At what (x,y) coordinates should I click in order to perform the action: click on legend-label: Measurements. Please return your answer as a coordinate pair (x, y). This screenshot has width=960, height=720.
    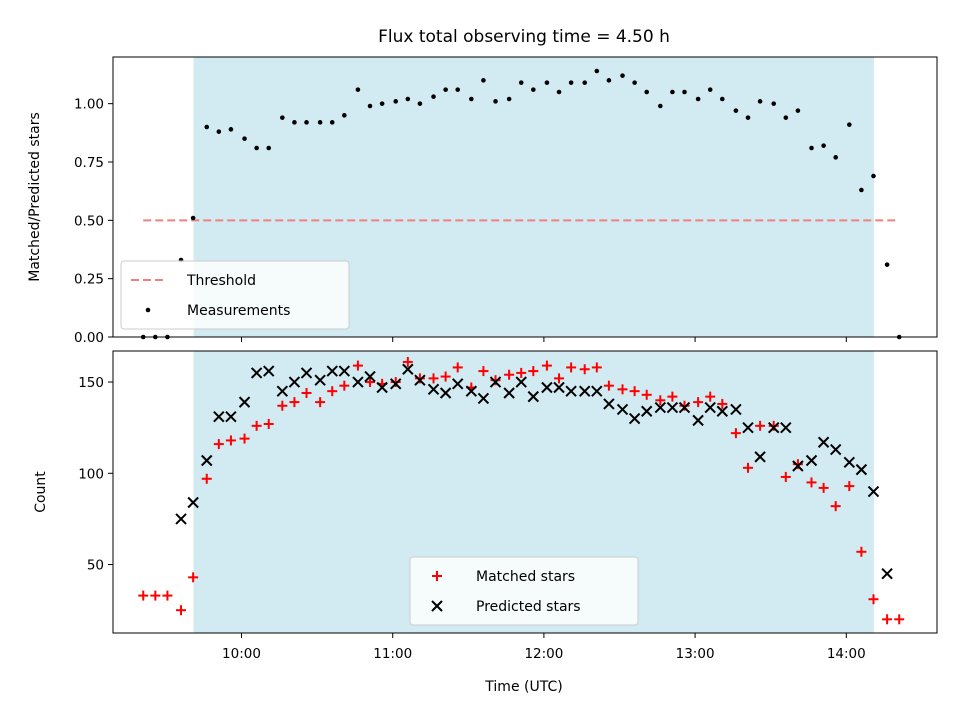
    Looking at the image, I should click on (238, 311).